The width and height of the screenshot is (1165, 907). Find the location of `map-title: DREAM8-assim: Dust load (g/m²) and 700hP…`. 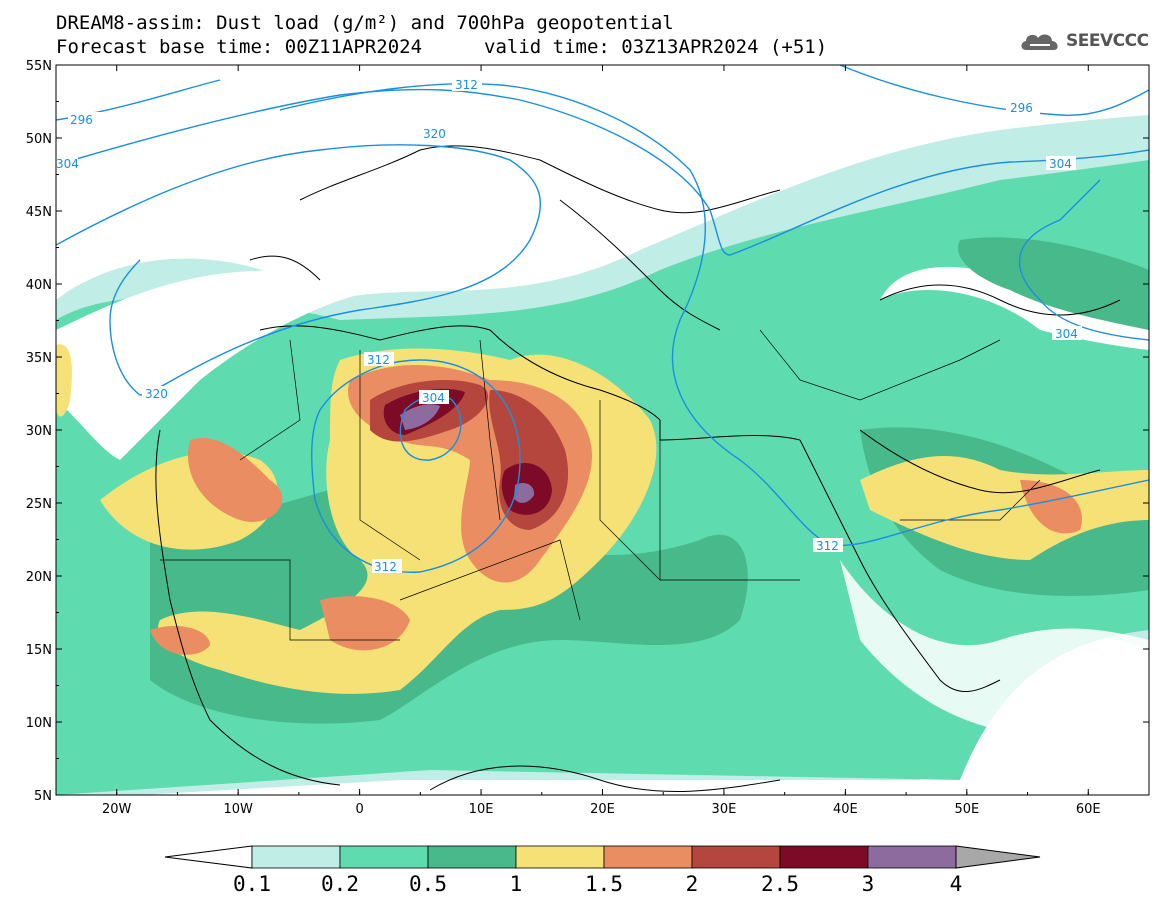

map-title: DREAM8-assim: Dust load (g/m²) and 700hP… is located at coordinates (365, 23).